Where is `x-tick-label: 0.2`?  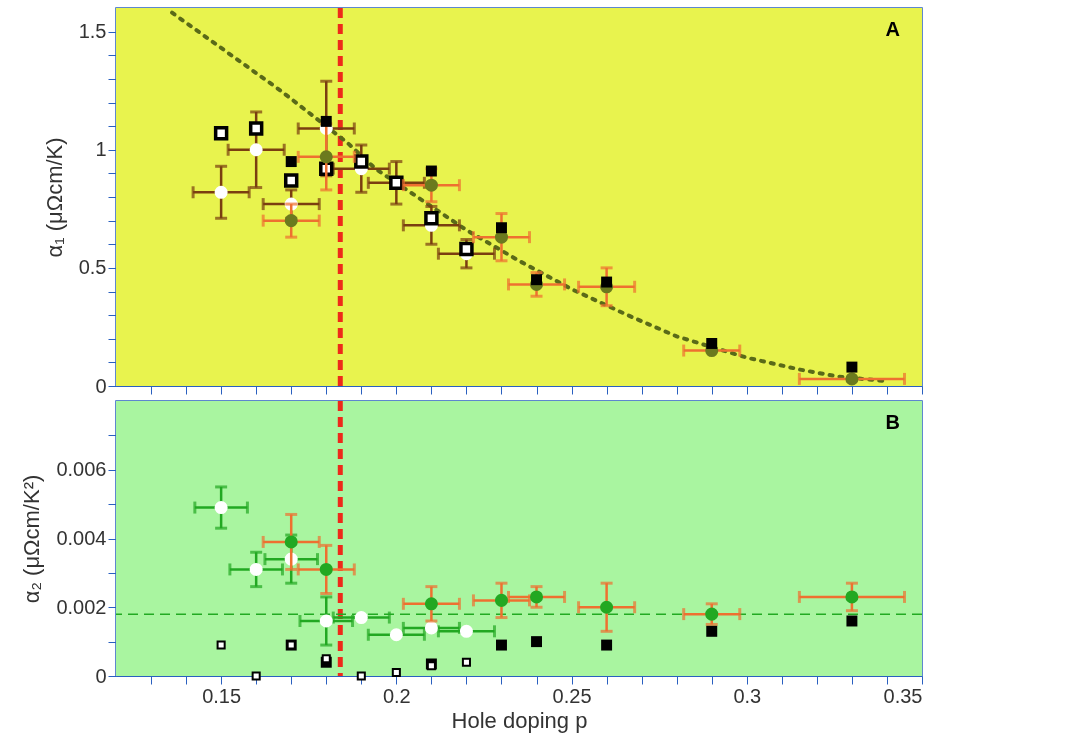
x-tick-label: 0.2 is located at coordinates (396, 695).